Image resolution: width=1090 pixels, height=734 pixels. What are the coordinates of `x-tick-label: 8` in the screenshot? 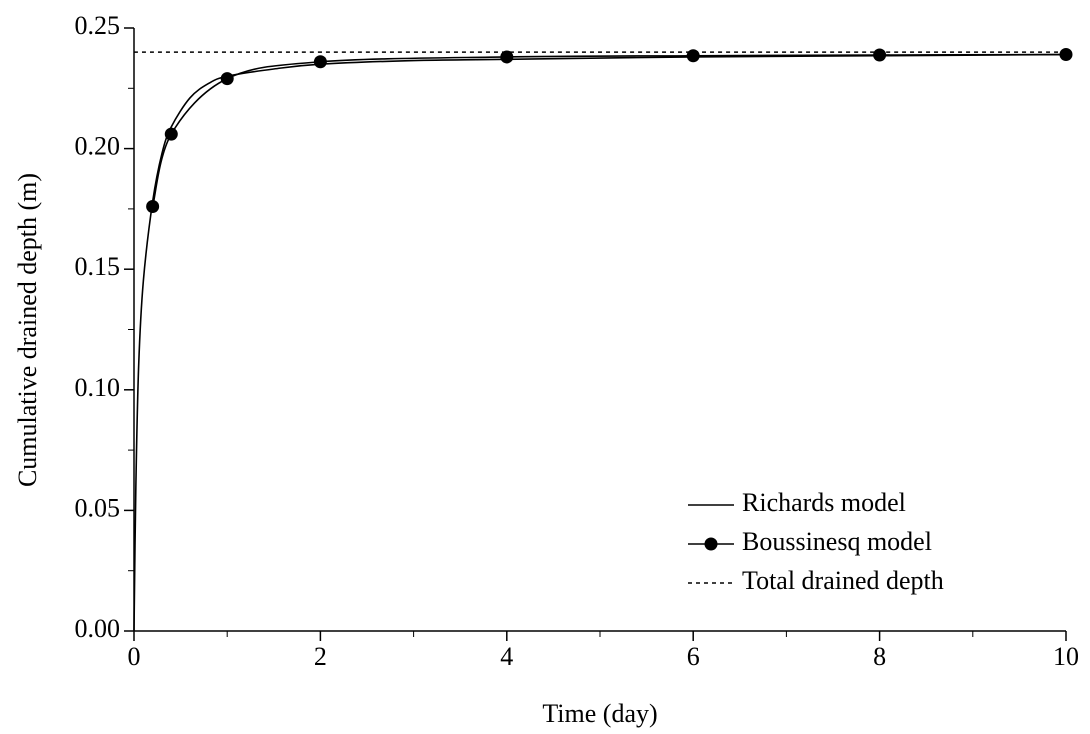 It's located at (879, 656).